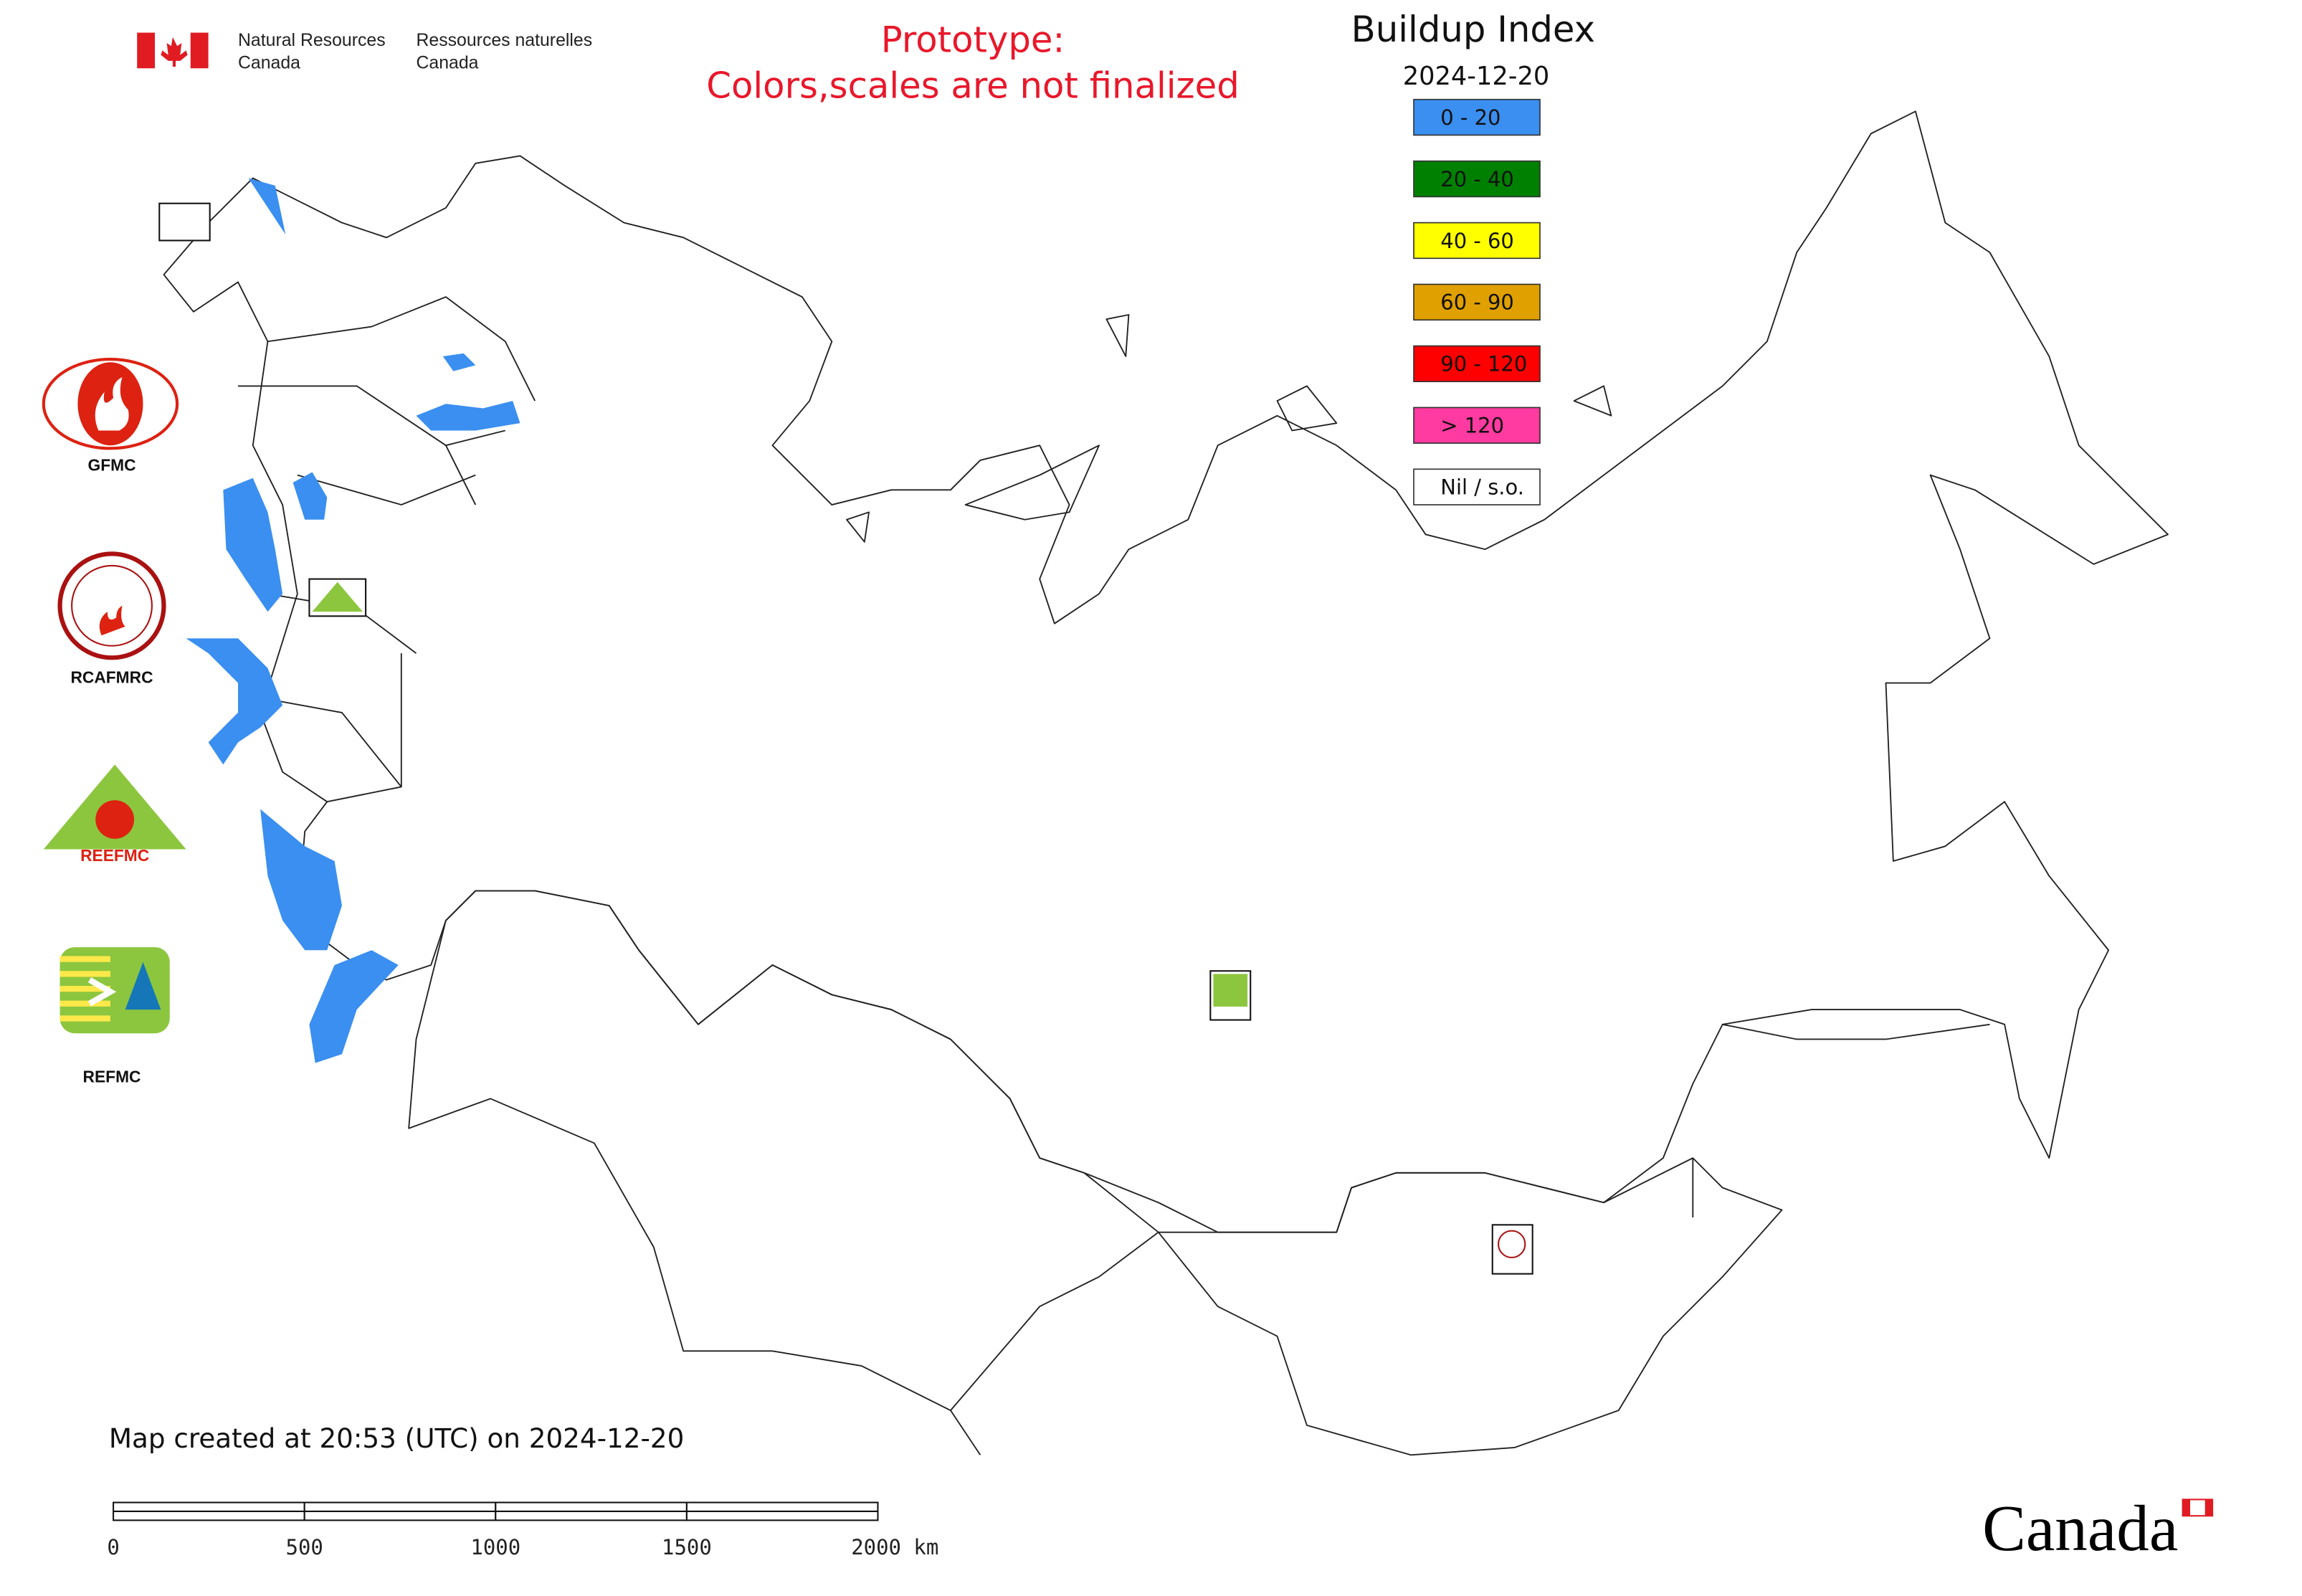 The width and height of the screenshot is (2302, 1596). What do you see at coordinates (112, 677) in the screenshot?
I see `logo-label: RCAFMRC` at bounding box center [112, 677].